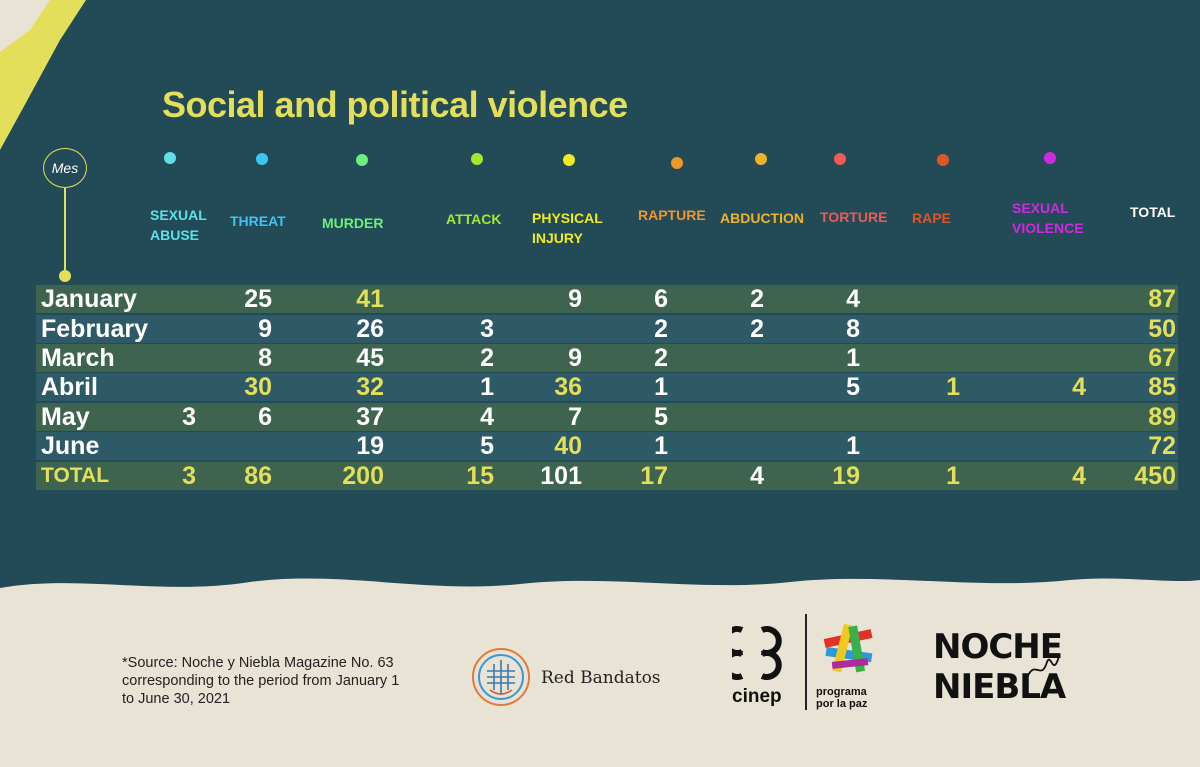 This screenshot has width=1200, height=767. What do you see at coordinates (1162, 417) in the screenshot?
I see `table-cell: 89` at bounding box center [1162, 417].